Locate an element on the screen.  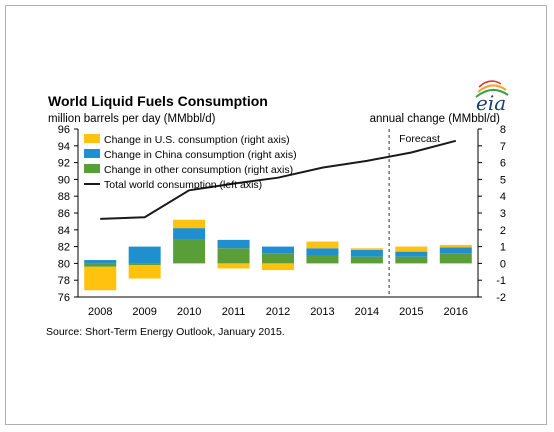
right-tick-label: 4 is located at coordinates (503, 197).